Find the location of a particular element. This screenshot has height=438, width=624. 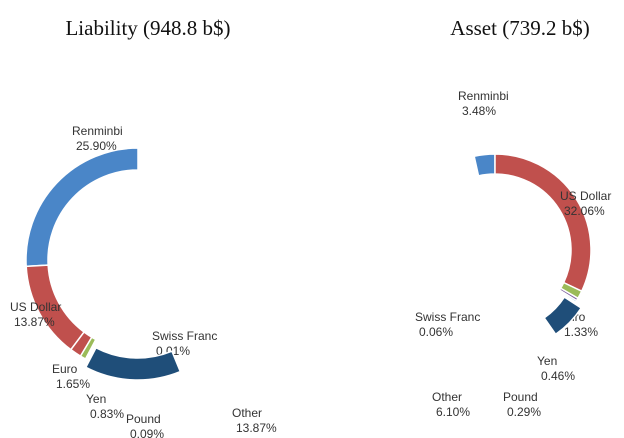

value-label: 6.10% is located at coordinates (453, 412).